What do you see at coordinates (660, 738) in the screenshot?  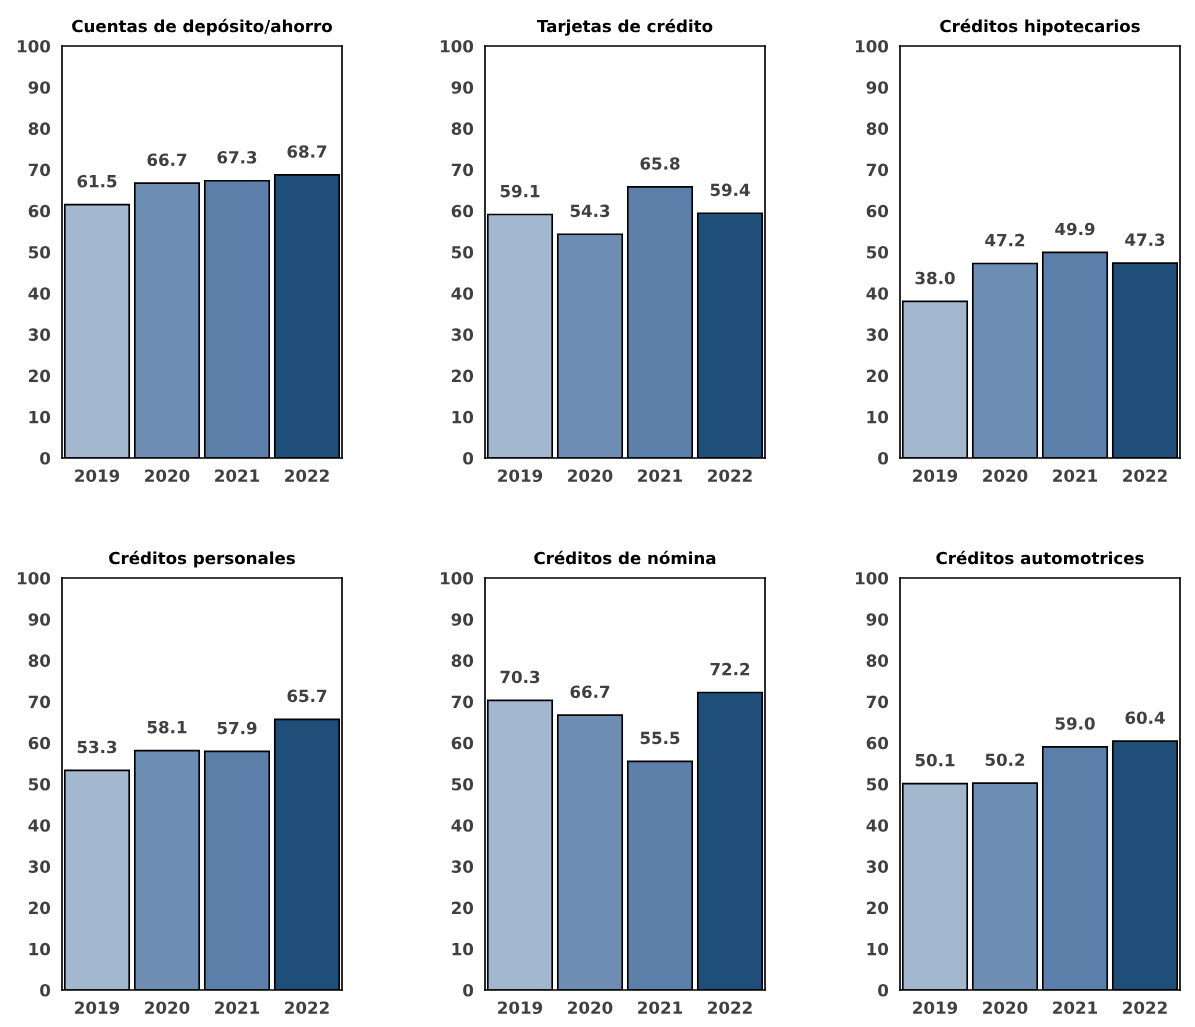 I see `data-label: 55.5` at bounding box center [660, 738].